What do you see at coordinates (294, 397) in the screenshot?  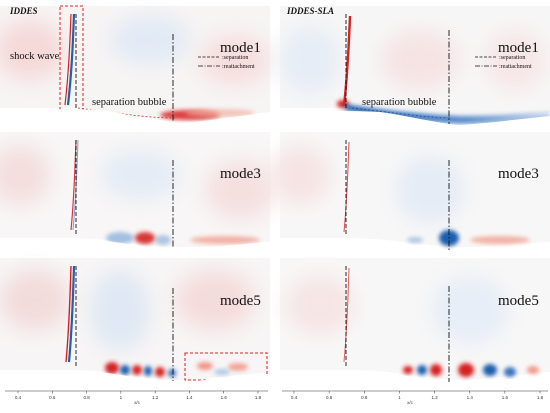 I see `x-axis-tick-label: 0.4` at bounding box center [294, 397].